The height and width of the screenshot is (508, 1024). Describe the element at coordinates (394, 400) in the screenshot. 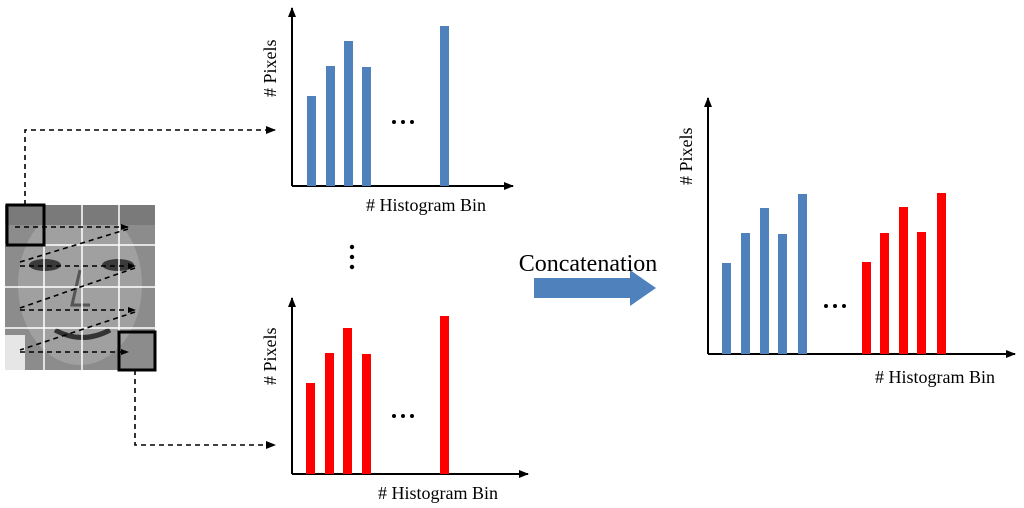

I see `histogram-bottom: # Pixels # Histogram Bin` at that location.